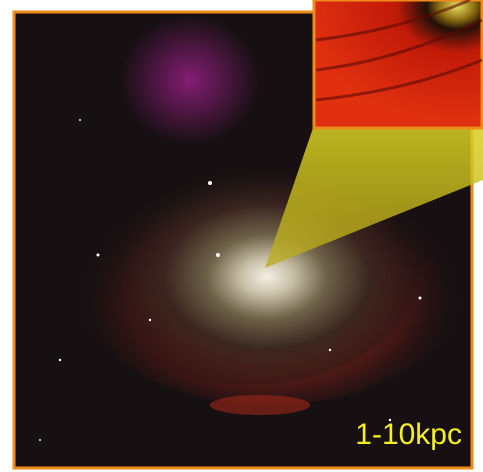 The image size is (483, 472). Describe the element at coordinates (408, 434) in the screenshot. I see `scale-label: 1-10kpc` at that location.